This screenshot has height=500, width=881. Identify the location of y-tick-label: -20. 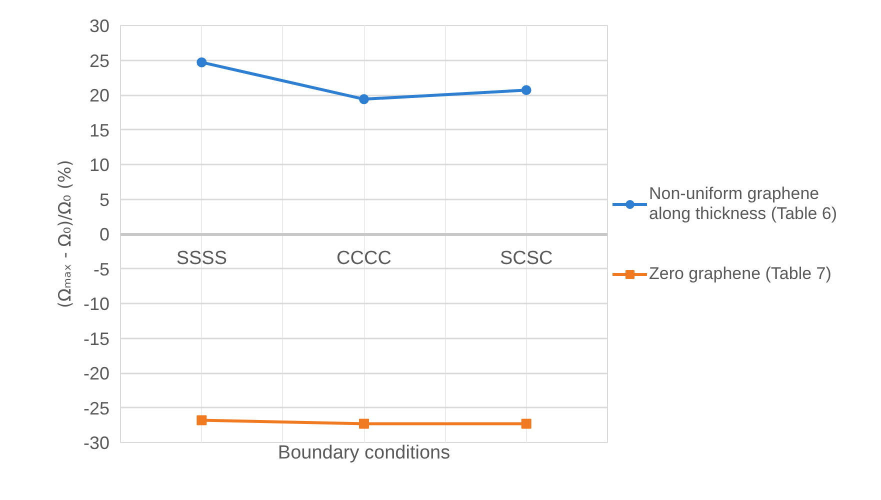
(96, 374).